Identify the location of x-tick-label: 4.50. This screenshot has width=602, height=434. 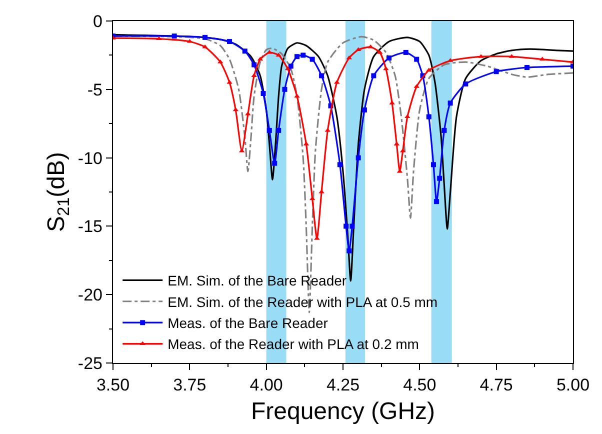
(419, 385).